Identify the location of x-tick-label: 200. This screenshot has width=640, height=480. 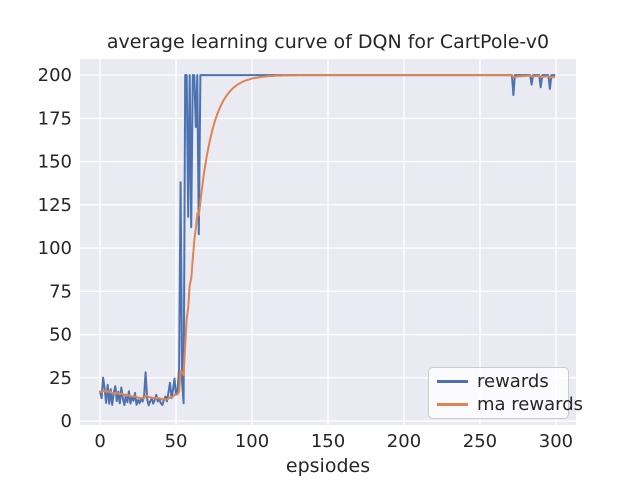
(404, 441).